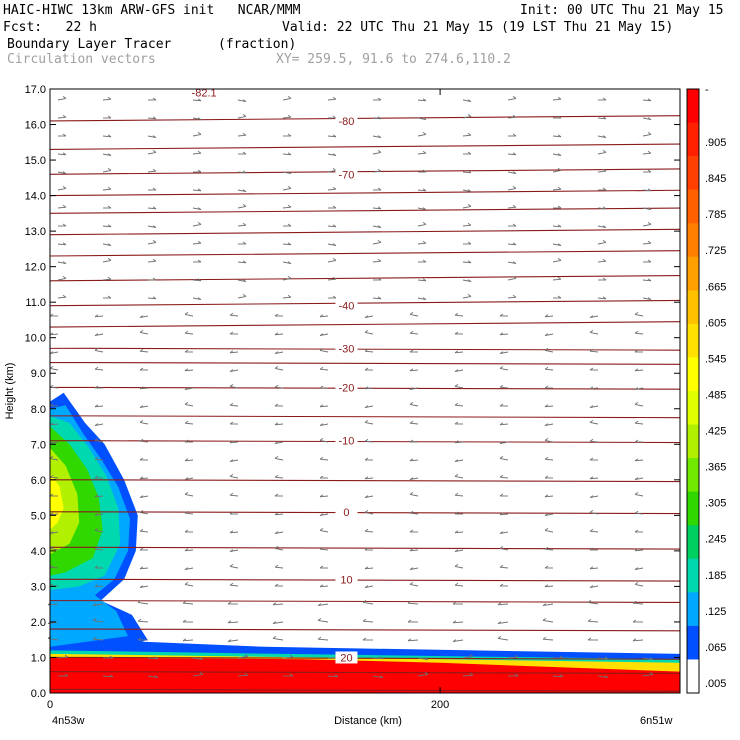  Describe the element at coordinates (10, 391) in the screenshot. I see `y-axis-label: Height (km)` at that location.